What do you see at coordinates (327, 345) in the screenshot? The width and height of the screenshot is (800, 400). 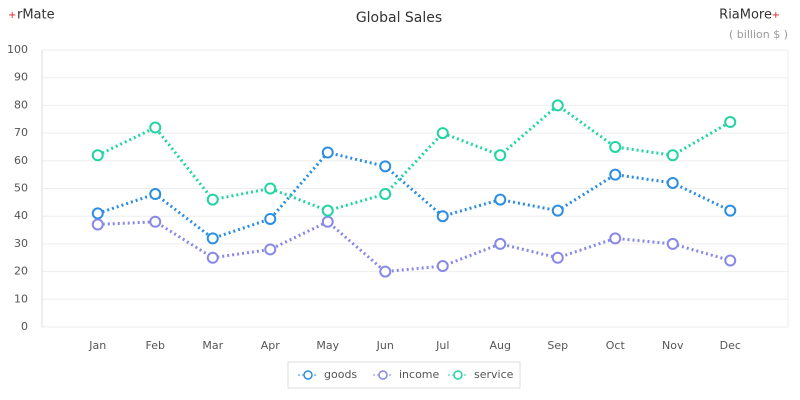 I see `x-tick-label: May` at bounding box center [327, 345].